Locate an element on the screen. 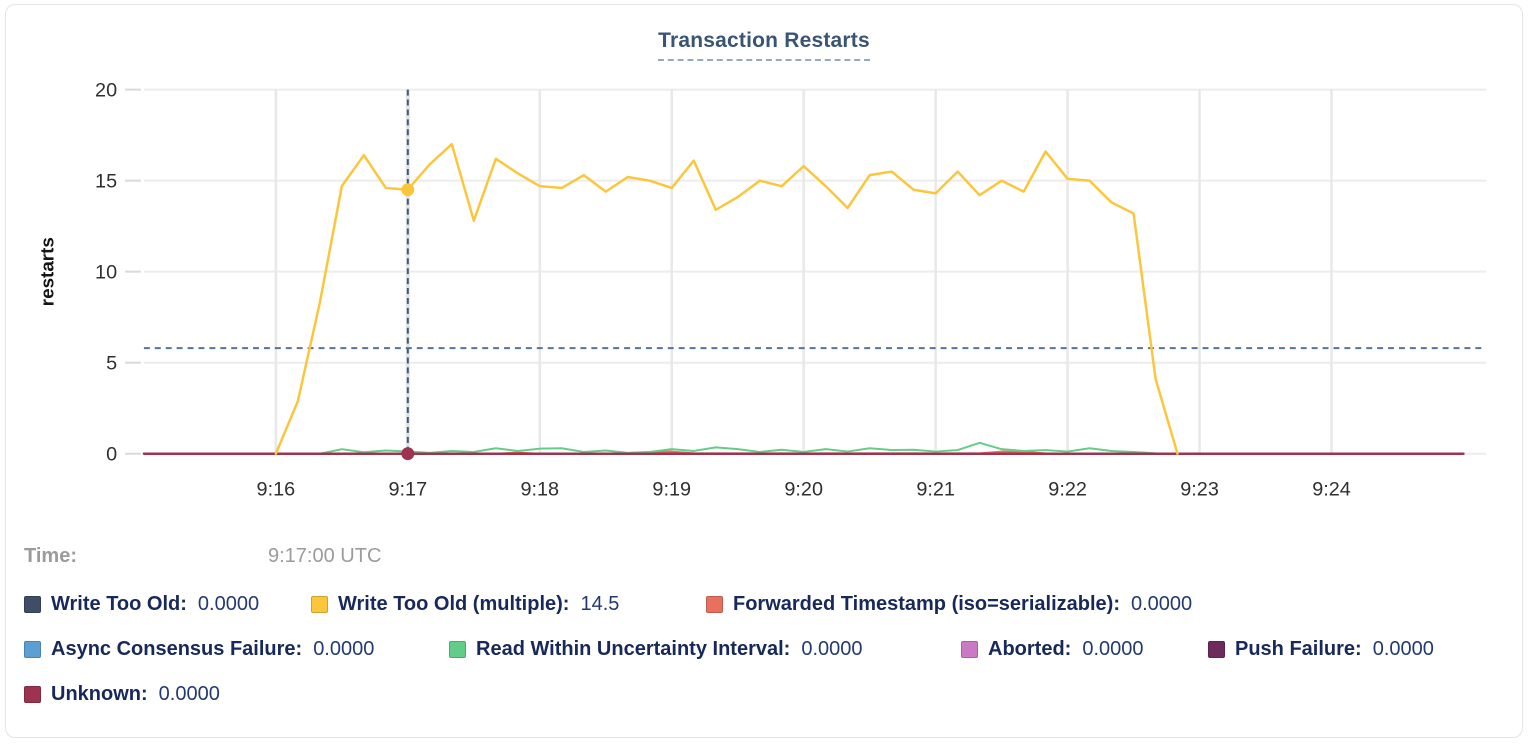 This screenshot has height=748, width=1528. y-tick-label: 15 is located at coordinates (106, 182).